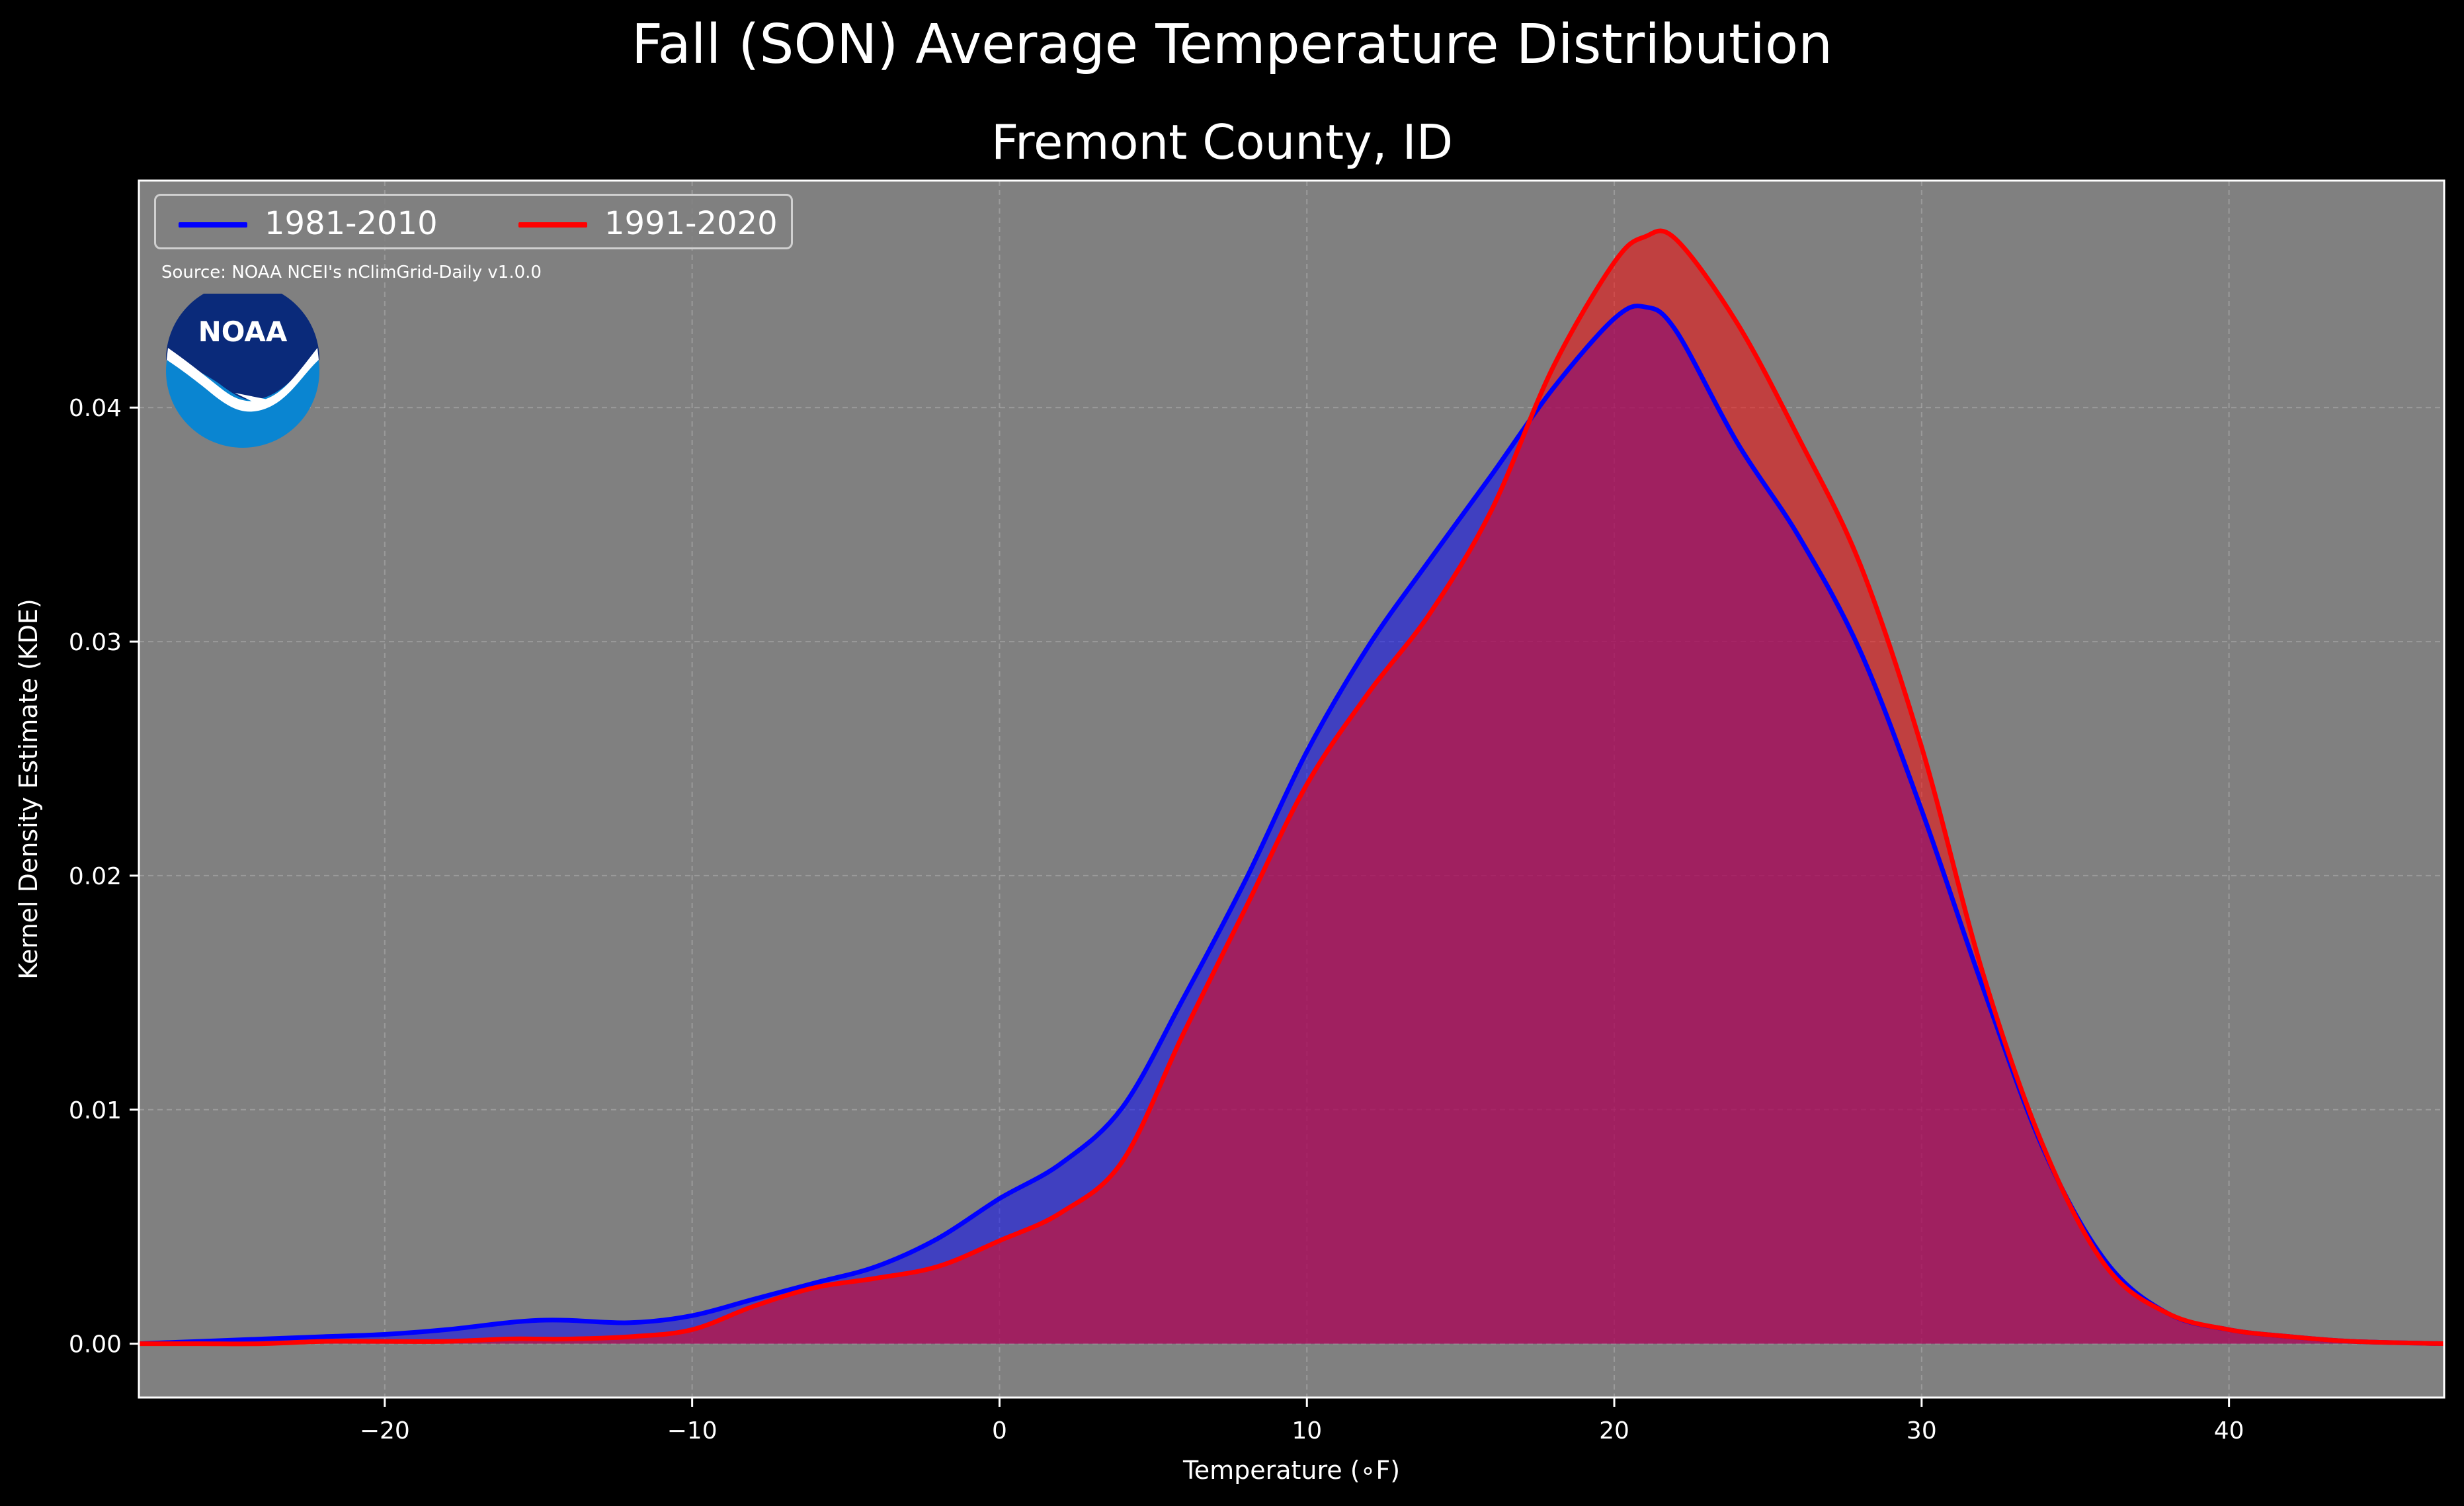 Image resolution: width=2464 pixels, height=1506 pixels. Describe the element at coordinates (96, 642) in the screenshot. I see `y-tick-label: 0.03` at that location.